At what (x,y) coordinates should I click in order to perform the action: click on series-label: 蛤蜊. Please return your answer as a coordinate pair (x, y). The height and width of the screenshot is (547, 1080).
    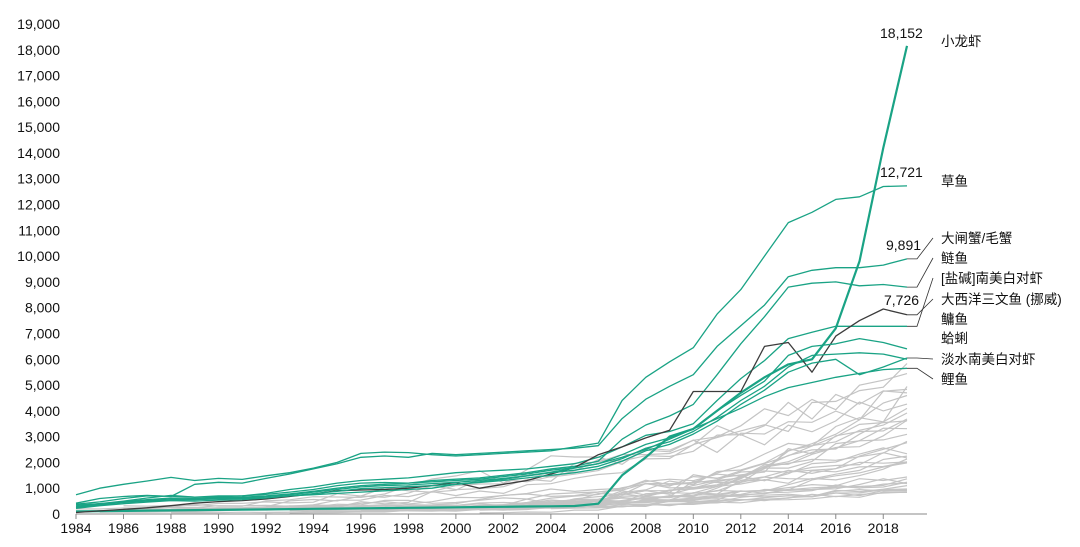
    Looking at the image, I should click on (954, 338).